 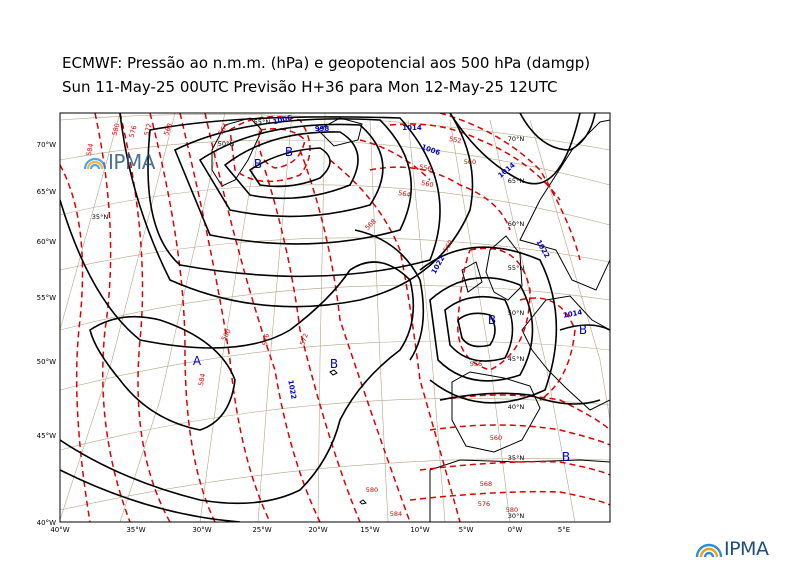 I want to click on europe-coast, so click(x=565, y=353).